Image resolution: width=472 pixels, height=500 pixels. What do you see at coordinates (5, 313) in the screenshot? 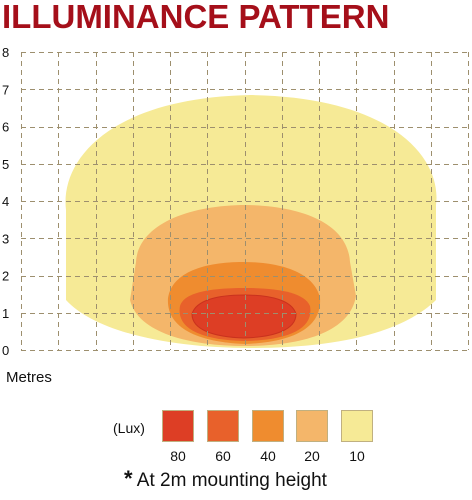
I see `y-tick-label: 1` at bounding box center [5, 313].